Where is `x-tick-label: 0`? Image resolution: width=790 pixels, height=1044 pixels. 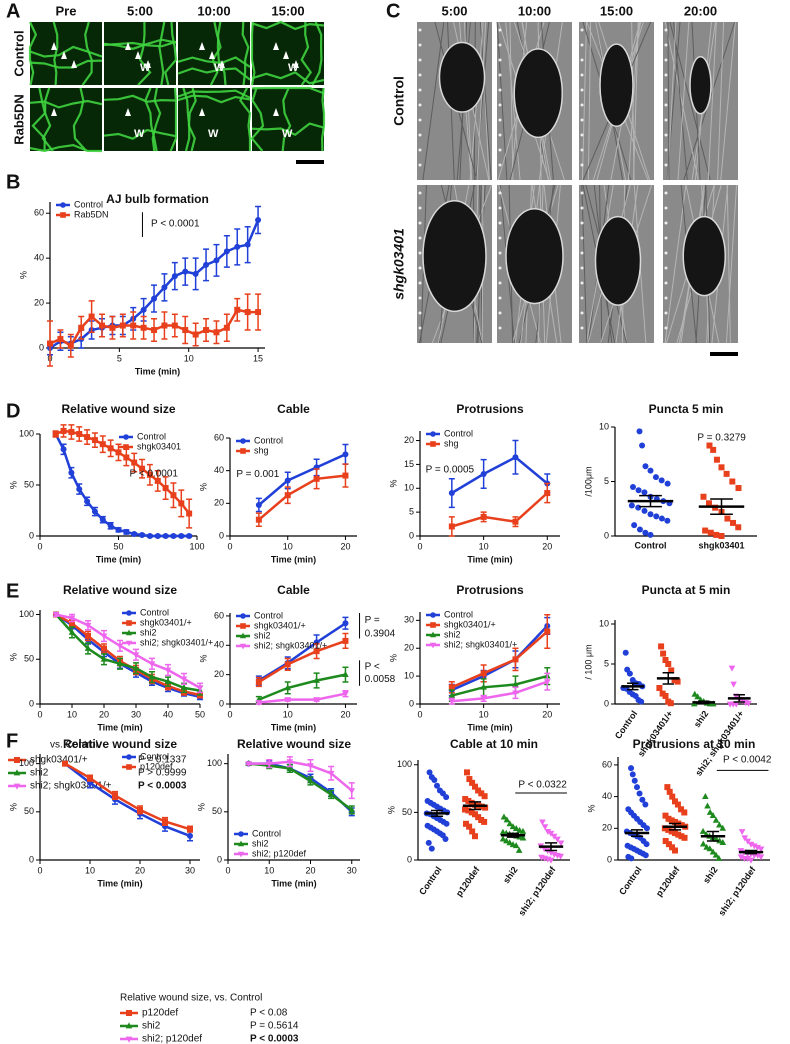
x-tick-label: 0 is located at coordinates (229, 714).